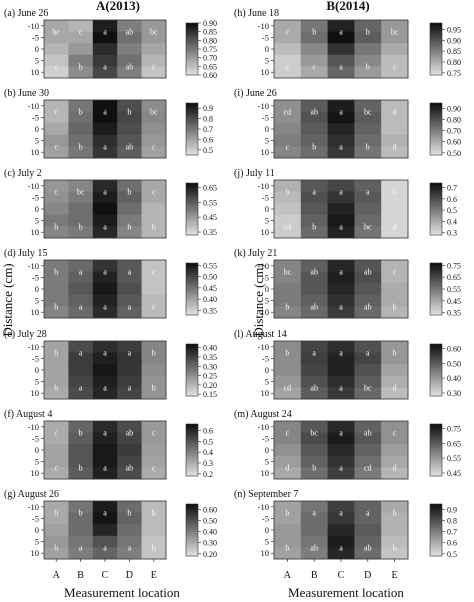 The height and width of the screenshot is (602, 474). I want to click on column-title-a: A(2013), so click(118, 6).